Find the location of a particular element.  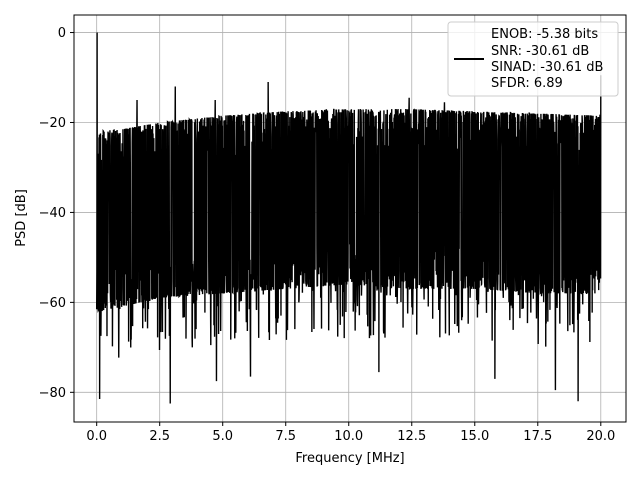

x-tick-label: 15.0 is located at coordinates (474, 436).